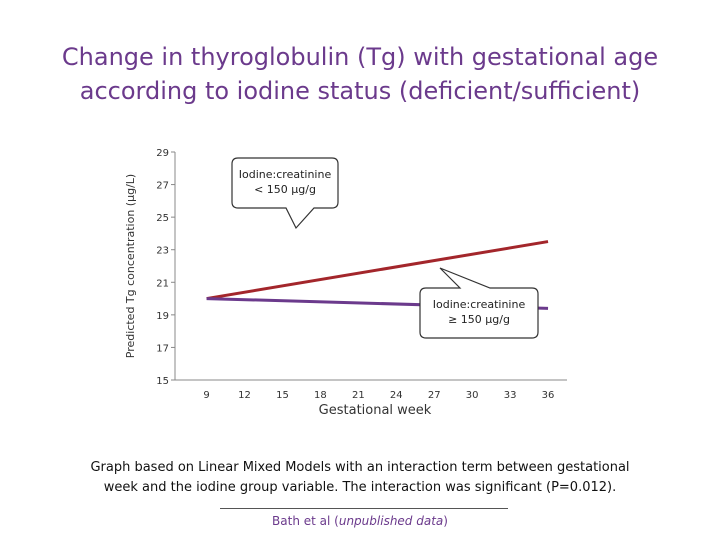 Image resolution: width=720 pixels, height=540 pixels. I want to click on y-tick-label: 23, so click(162, 251).